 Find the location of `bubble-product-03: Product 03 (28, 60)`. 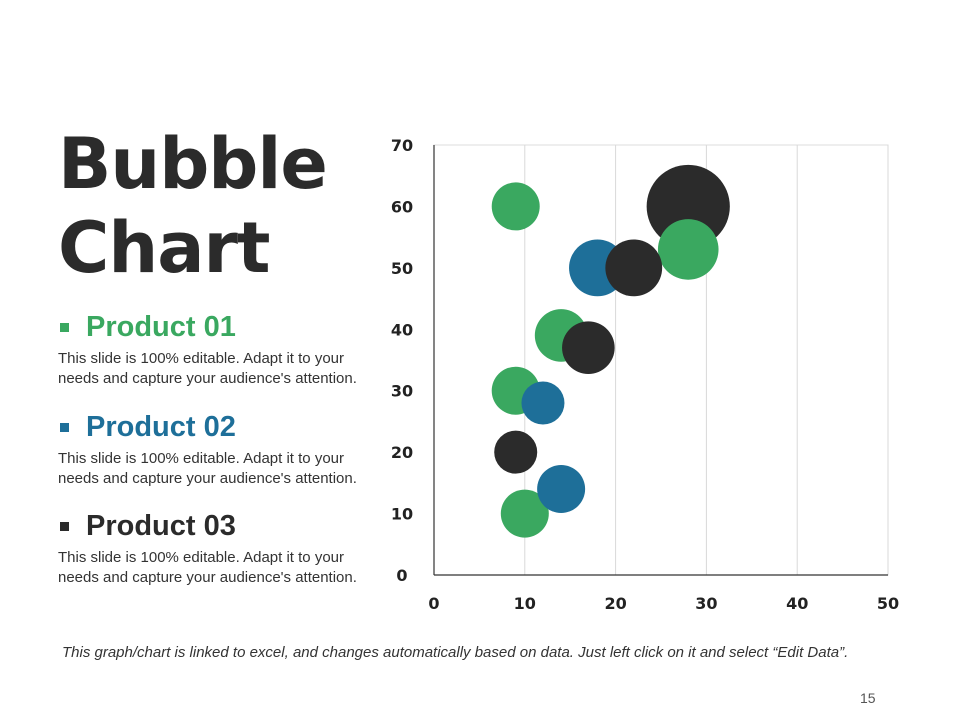

bubble-product-03: Product 03 (28, 60) is located at coordinates (688, 206).